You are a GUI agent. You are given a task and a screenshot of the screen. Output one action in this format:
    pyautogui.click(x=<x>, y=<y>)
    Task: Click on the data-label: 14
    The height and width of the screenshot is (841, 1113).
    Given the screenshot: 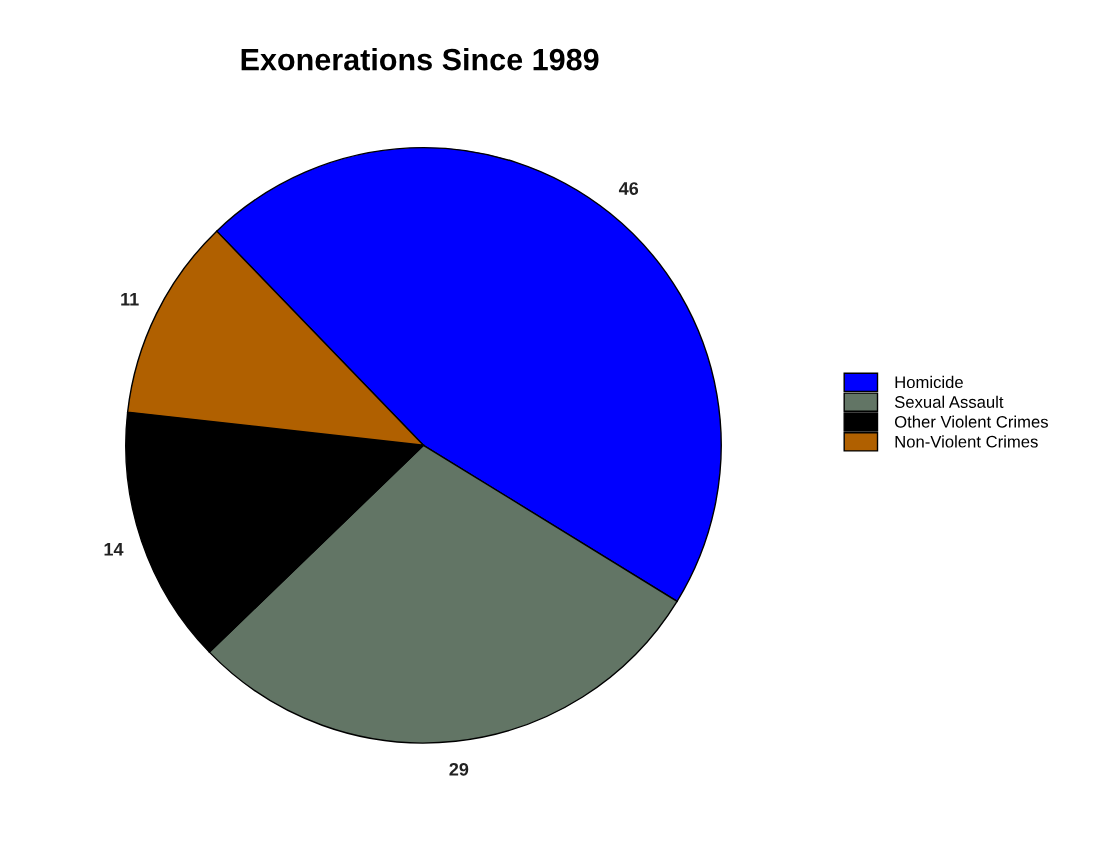 What is the action you would take?
    pyautogui.click(x=114, y=549)
    